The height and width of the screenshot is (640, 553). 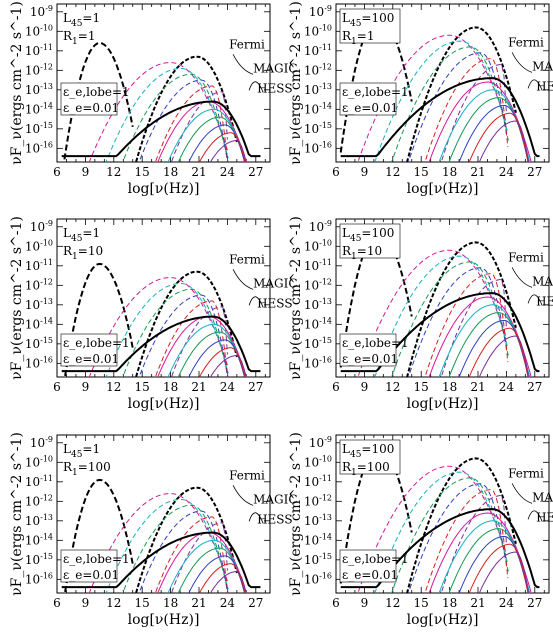 I want to click on total-curve, so click(x=440, y=332).